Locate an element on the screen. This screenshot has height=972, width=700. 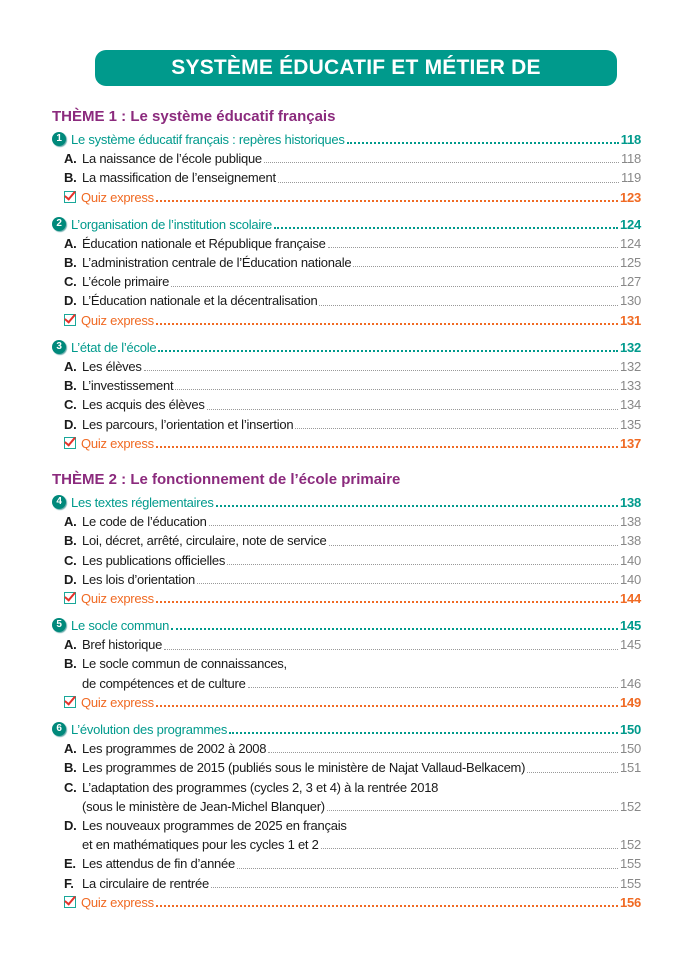
page-number: 118 is located at coordinates (631, 159).